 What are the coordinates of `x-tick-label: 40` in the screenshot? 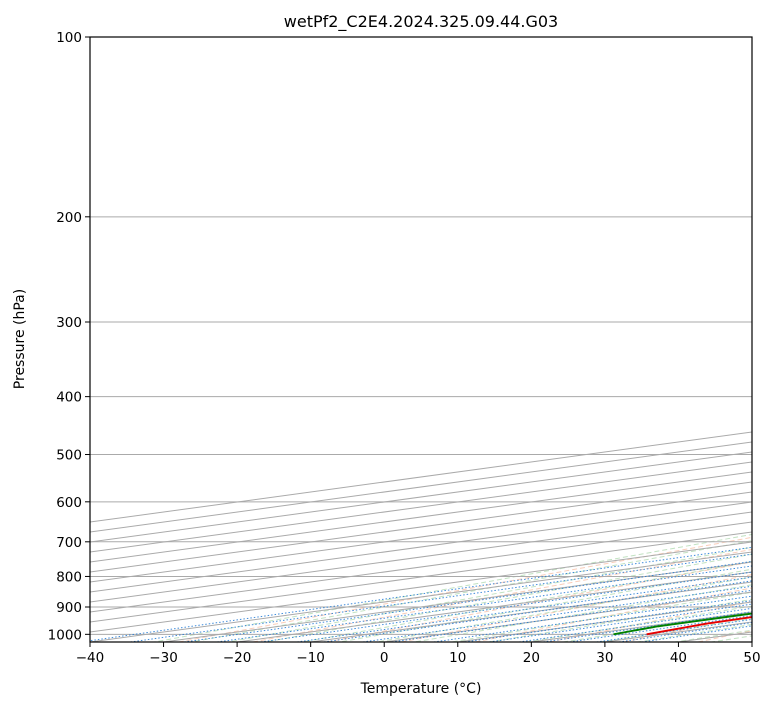 It's located at (678, 658).